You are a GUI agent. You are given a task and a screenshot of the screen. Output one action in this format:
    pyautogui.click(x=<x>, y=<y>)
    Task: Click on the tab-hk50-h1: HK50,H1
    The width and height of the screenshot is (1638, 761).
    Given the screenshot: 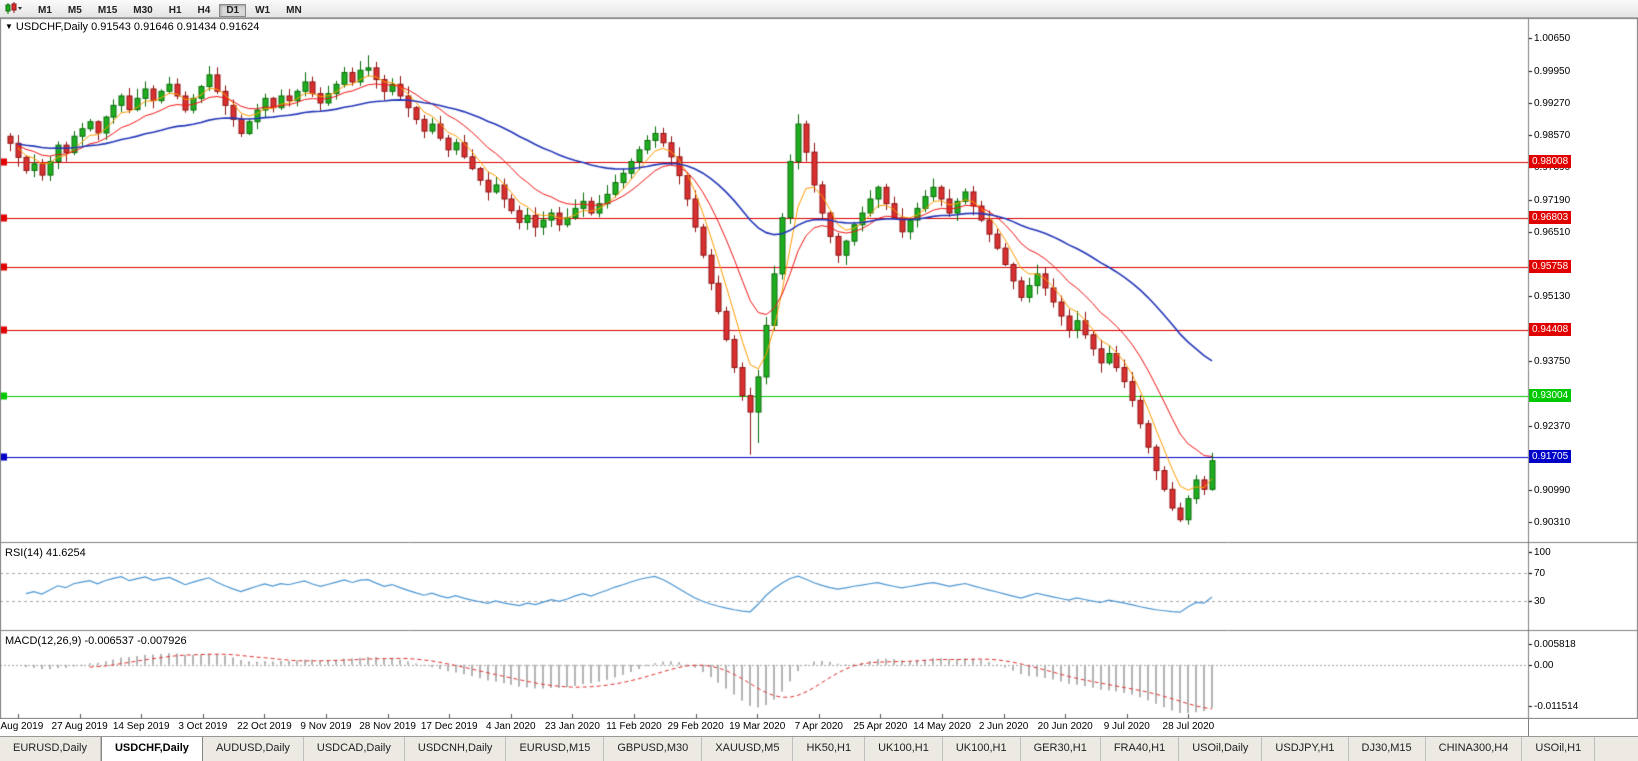 What is the action you would take?
    pyautogui.click(x=829, y=749)
    